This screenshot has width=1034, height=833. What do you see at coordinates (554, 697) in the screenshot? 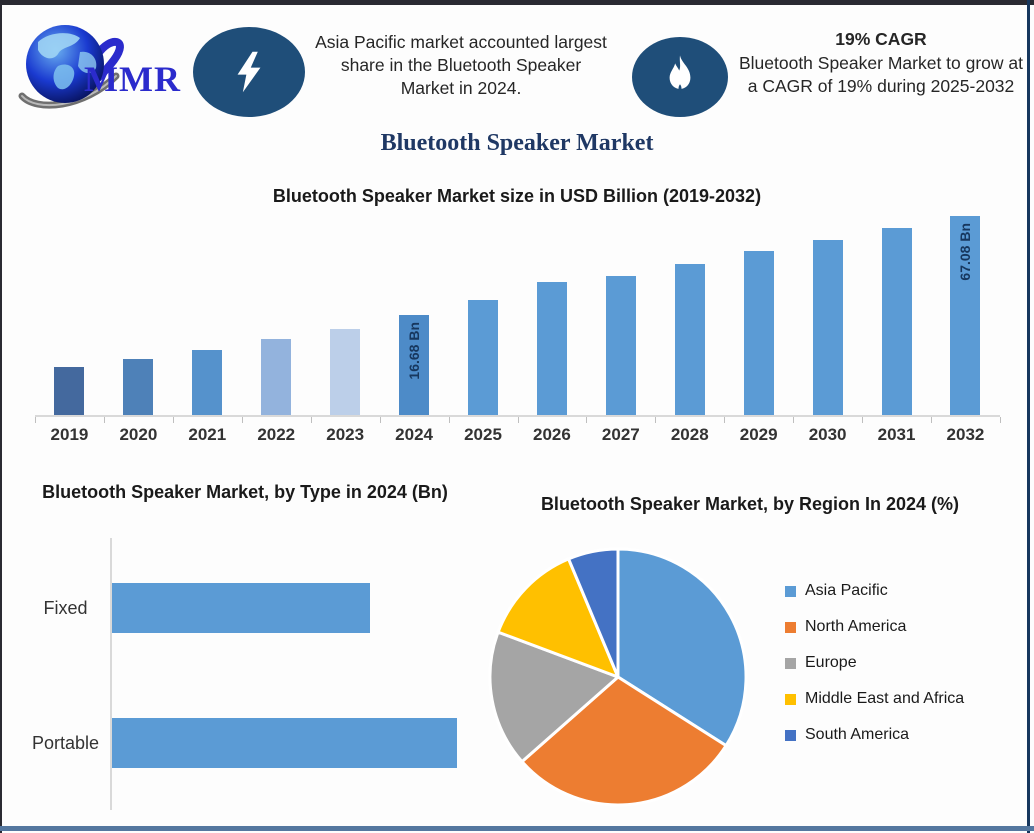
I see `pie-slice-europe` at bounding box center [554, 697].